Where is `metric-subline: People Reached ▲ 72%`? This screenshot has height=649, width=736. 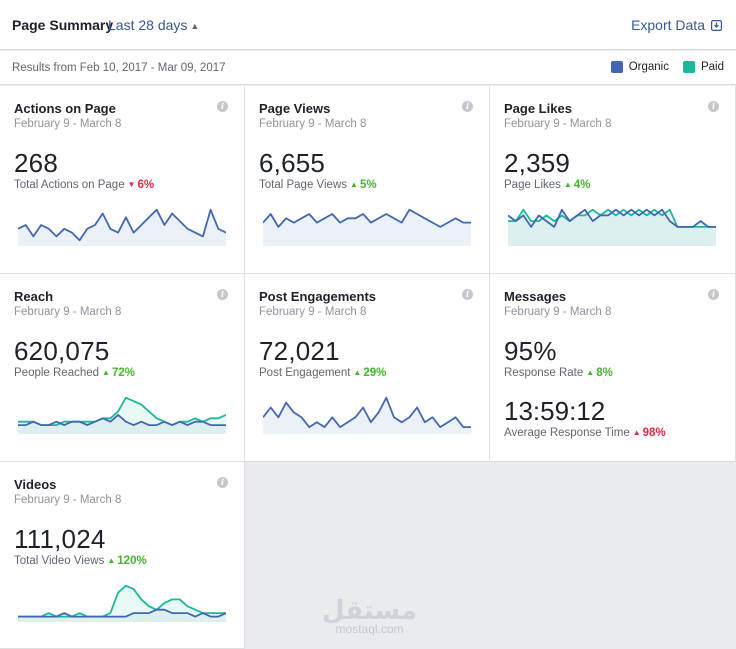 metric-subline: People Reached ▲ 72% is located at coordinates (74, 373).